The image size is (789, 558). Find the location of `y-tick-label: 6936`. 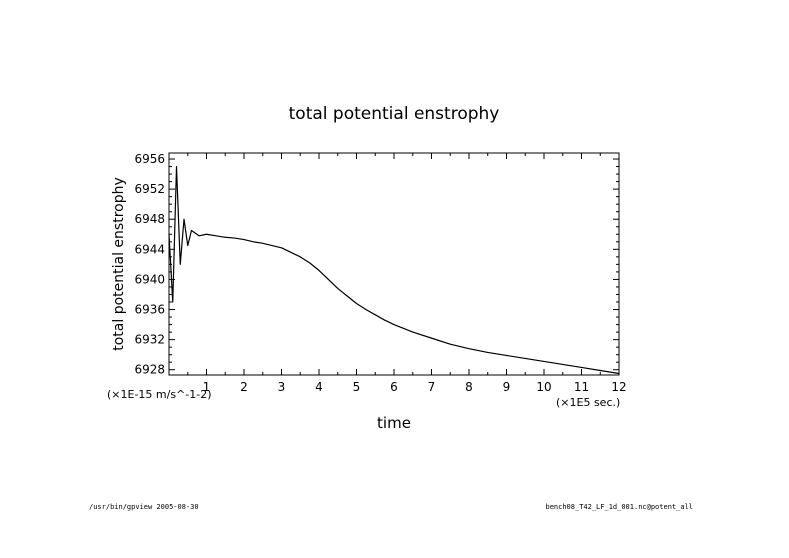

y-tick-label: 6936 is located at coordinates (149, 310).